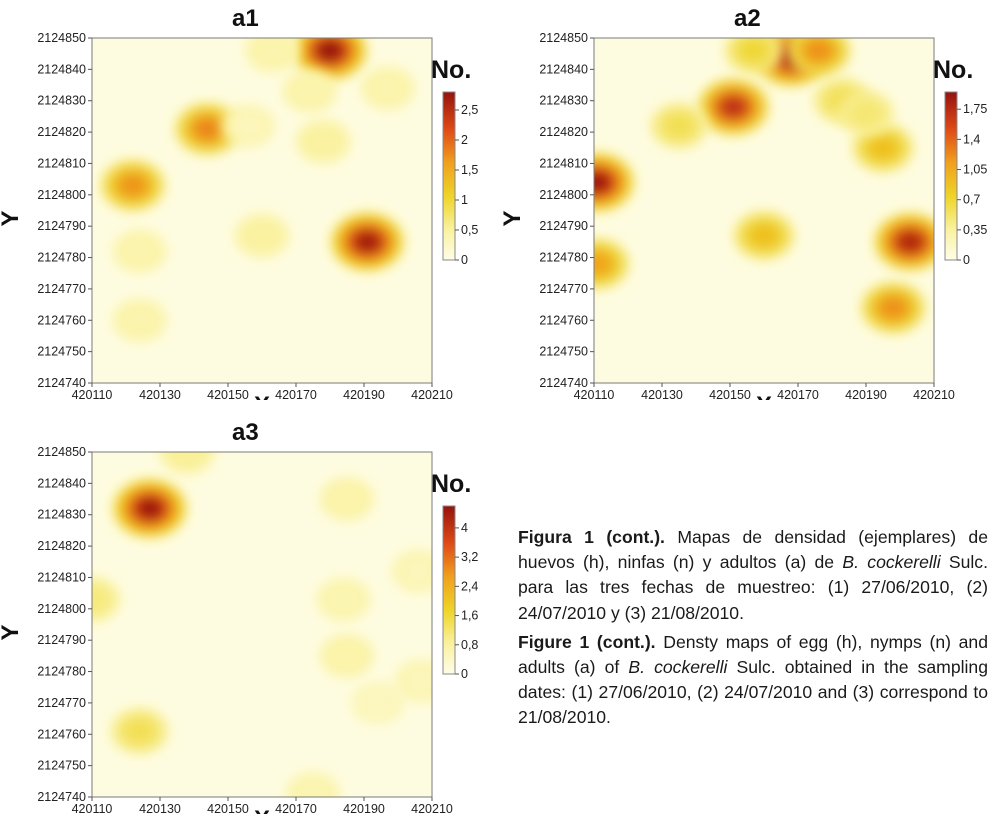  Describe the element at coordinates (971, 200) in the screenshot. I see `colorbar-tick-label: 0,7` at that location.